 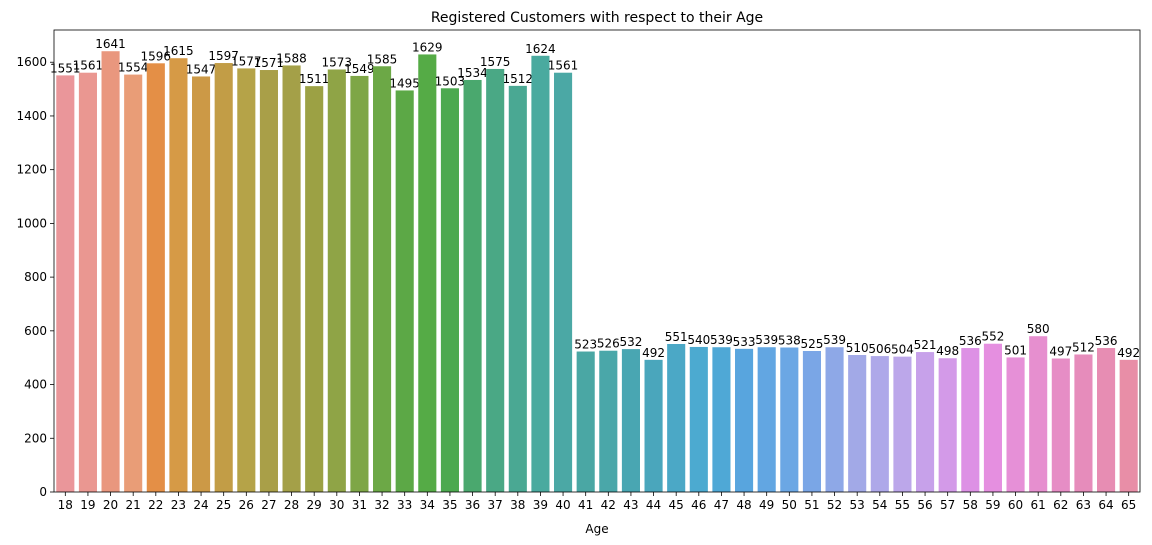 What do you see at coordinates (1060, 352) in the screenshot?
I see `data-label-age-62: 497` at bounding box center [1060, 352].